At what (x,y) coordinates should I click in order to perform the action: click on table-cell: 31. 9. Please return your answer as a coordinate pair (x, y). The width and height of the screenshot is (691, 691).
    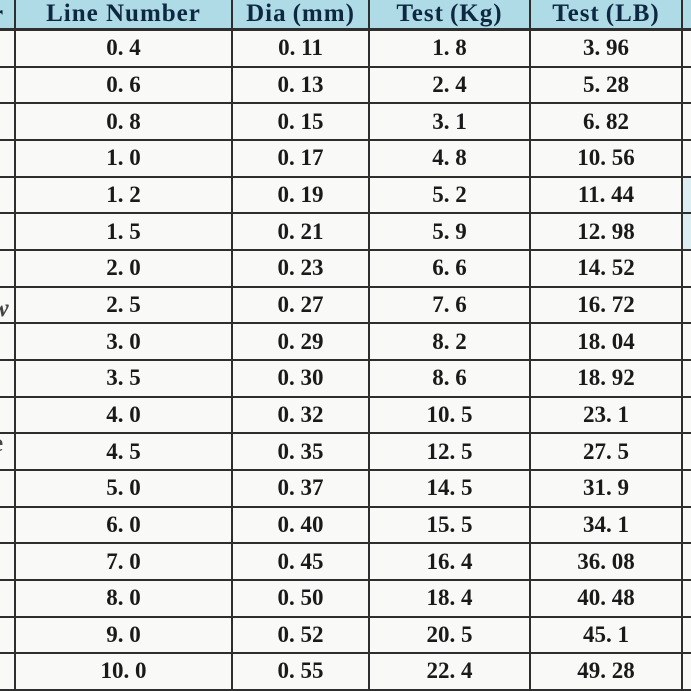
    Looking at the image, I should click on (607, 489).